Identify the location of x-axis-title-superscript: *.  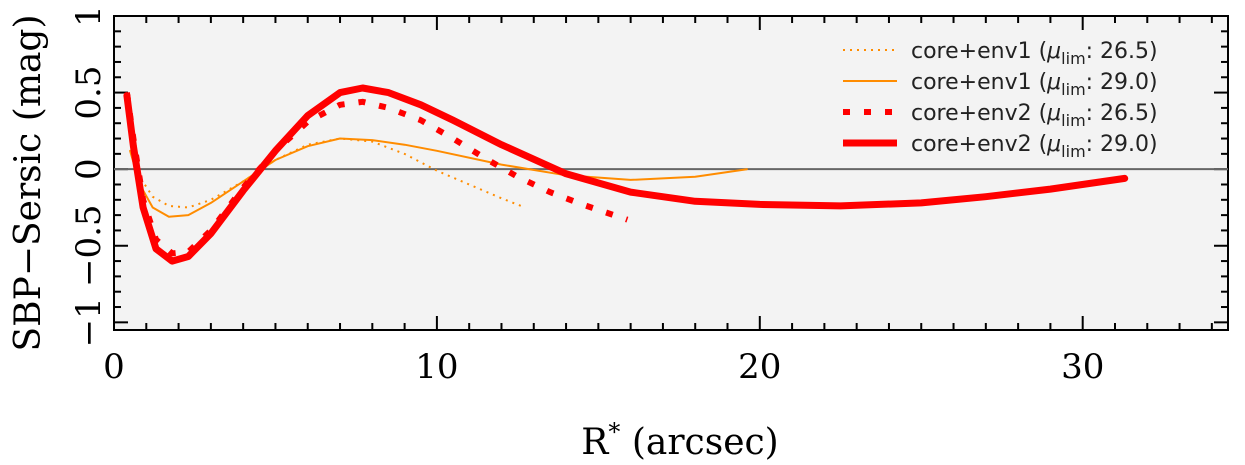
(614, 432).